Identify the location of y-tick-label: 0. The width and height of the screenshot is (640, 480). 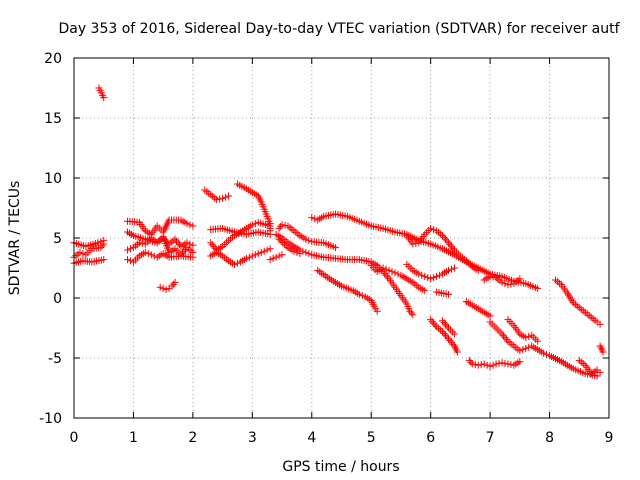
(57, 299).